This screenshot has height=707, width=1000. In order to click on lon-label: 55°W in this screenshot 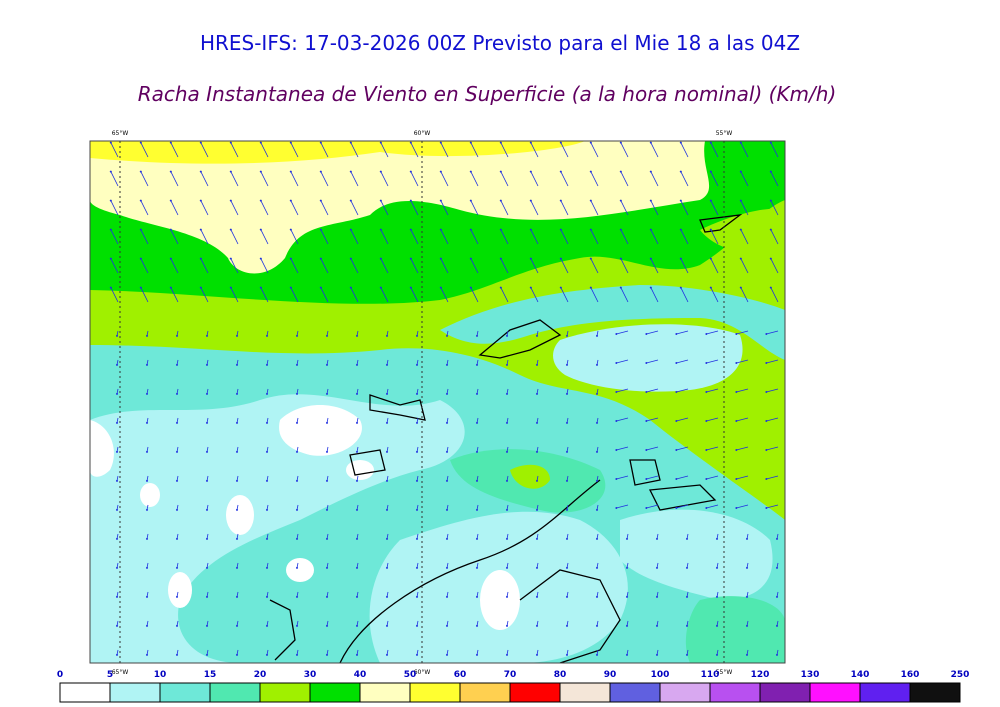, I will do `click(724, 133)`.